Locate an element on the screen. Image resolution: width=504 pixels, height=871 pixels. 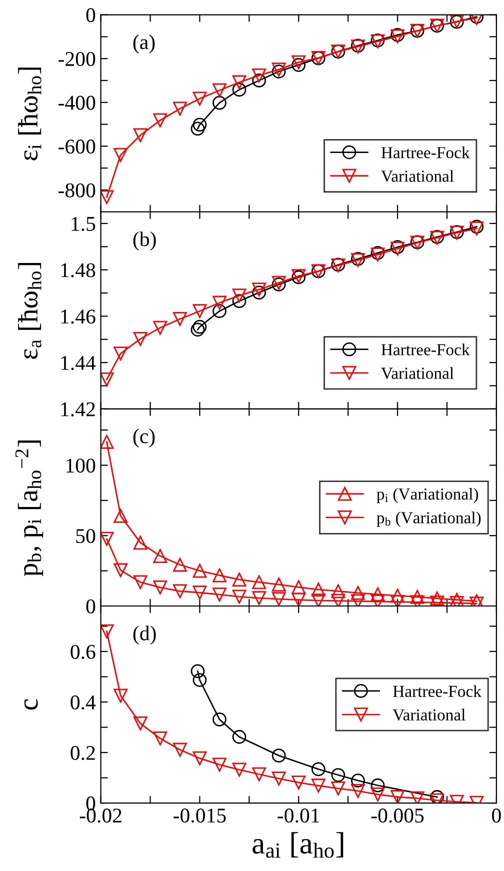
x-tick-label: -0.02 is located at coordinates (101, 815).